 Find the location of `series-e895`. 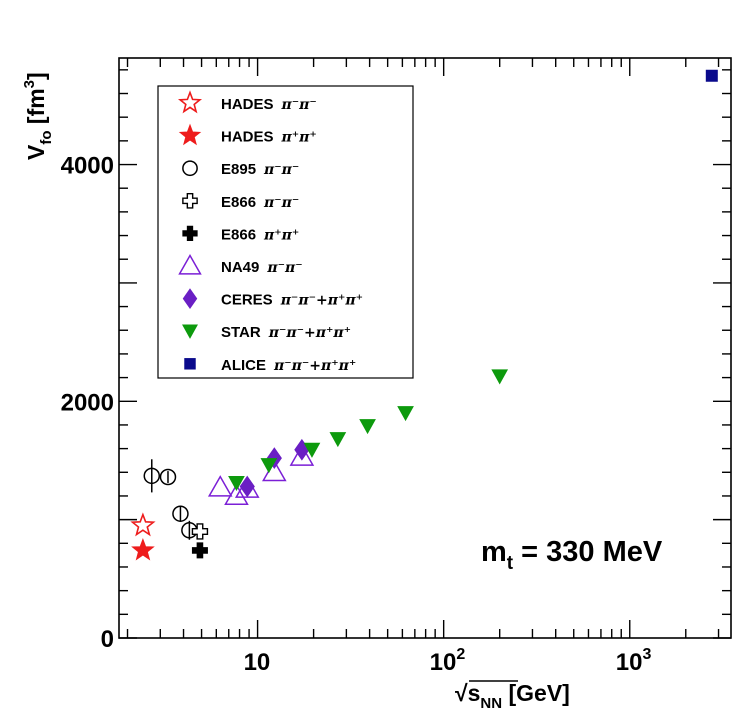

series-e895 is located at coordinates (170, 499).